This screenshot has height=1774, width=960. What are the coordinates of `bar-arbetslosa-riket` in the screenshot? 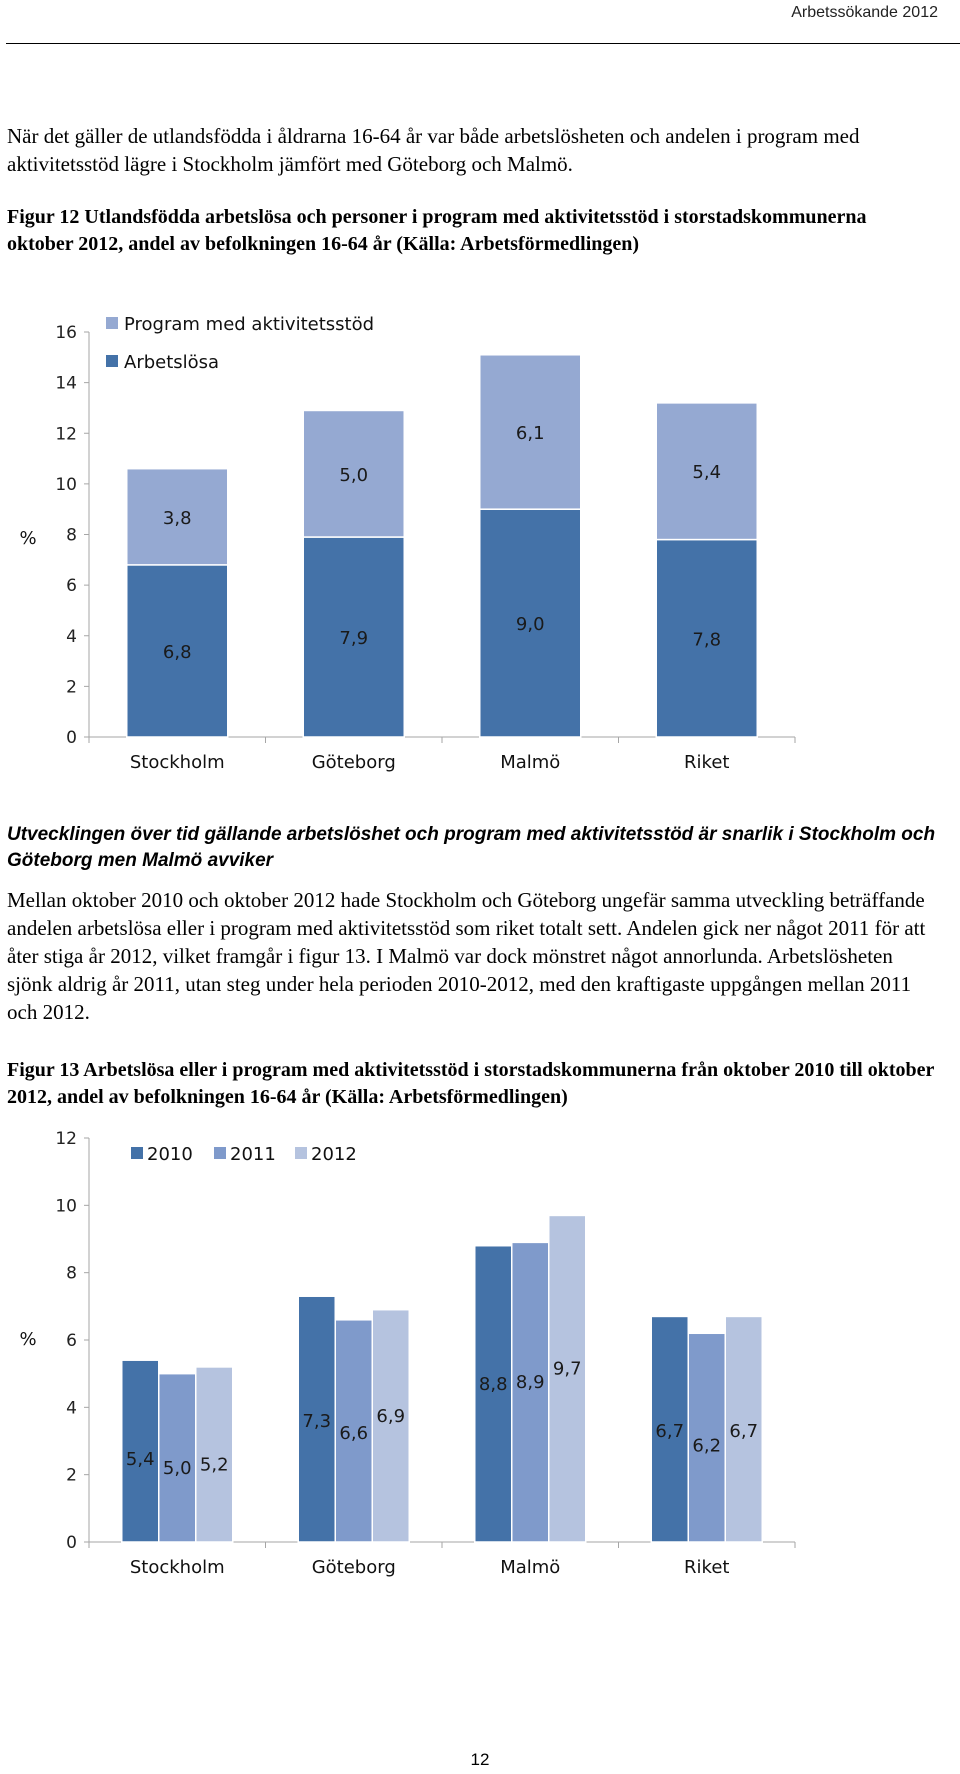 It's located at (706, 638).